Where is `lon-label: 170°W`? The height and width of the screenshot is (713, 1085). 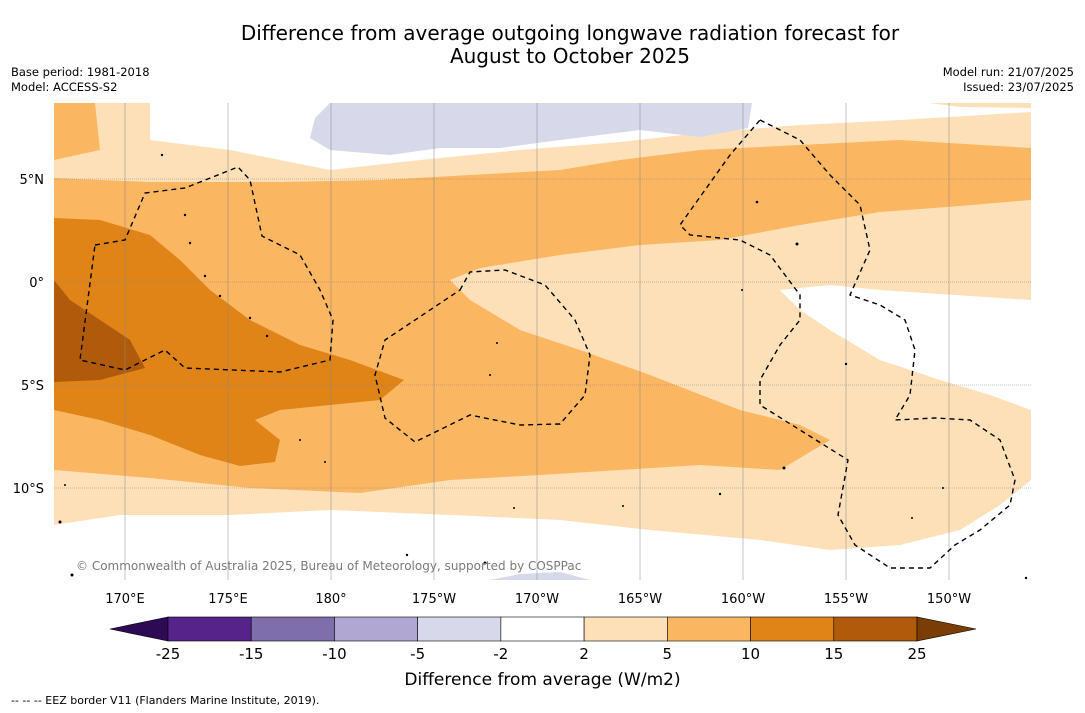
lon-label: 170°W is located at coordinates (537, 599).